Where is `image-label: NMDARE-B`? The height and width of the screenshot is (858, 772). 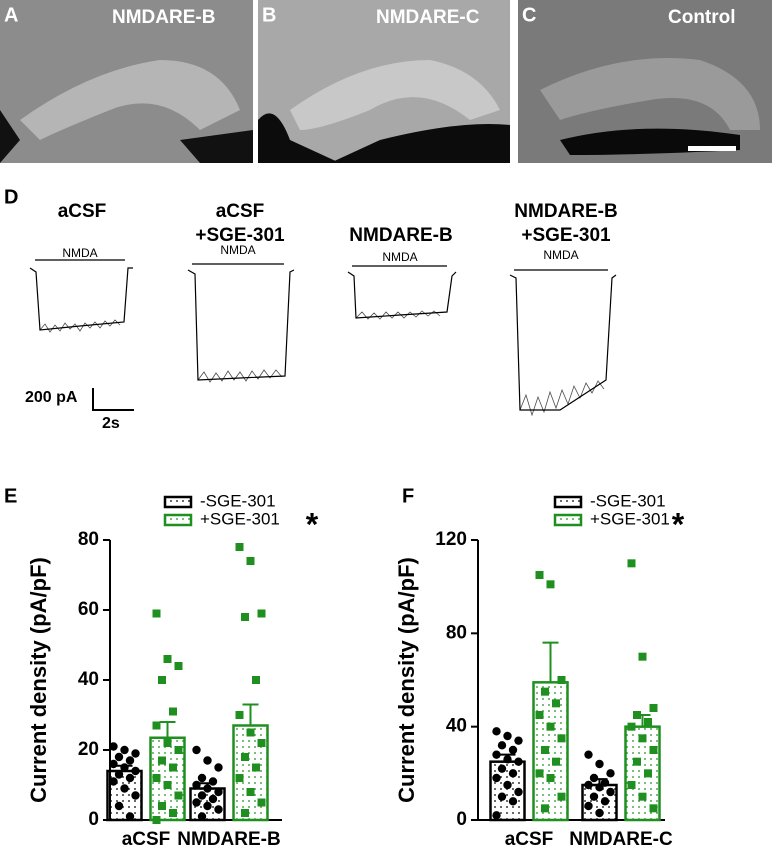 image-label: NMDARE-B is located at coordinates (163, 17).